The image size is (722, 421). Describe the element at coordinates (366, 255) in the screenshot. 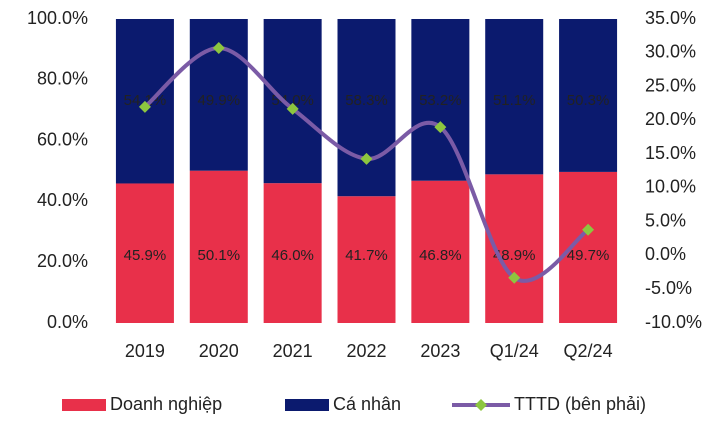

I see `value-label: 41.7%` at that location.